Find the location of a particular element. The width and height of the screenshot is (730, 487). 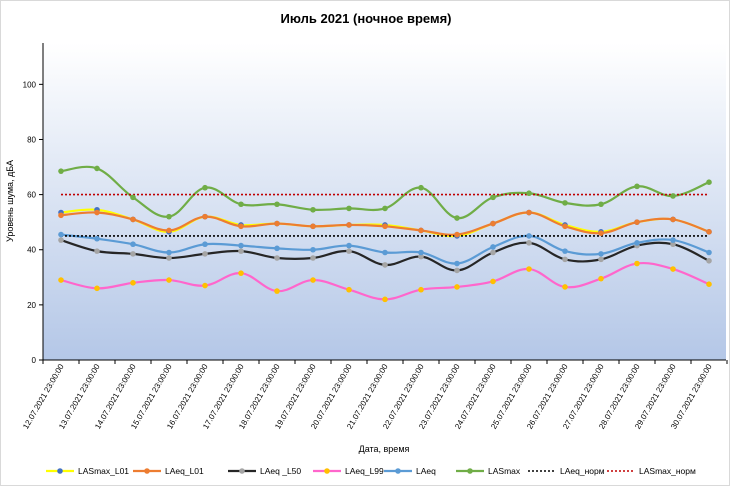

x-tick-label: 25.07.2021 23:00:00 is located at coordinates (511, 396).